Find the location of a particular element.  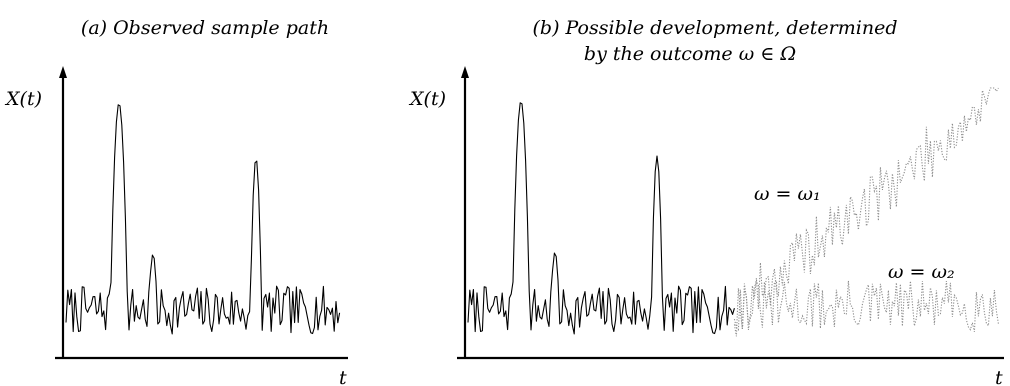

panel-b-x-label: t is located at coordinates (999, 376).